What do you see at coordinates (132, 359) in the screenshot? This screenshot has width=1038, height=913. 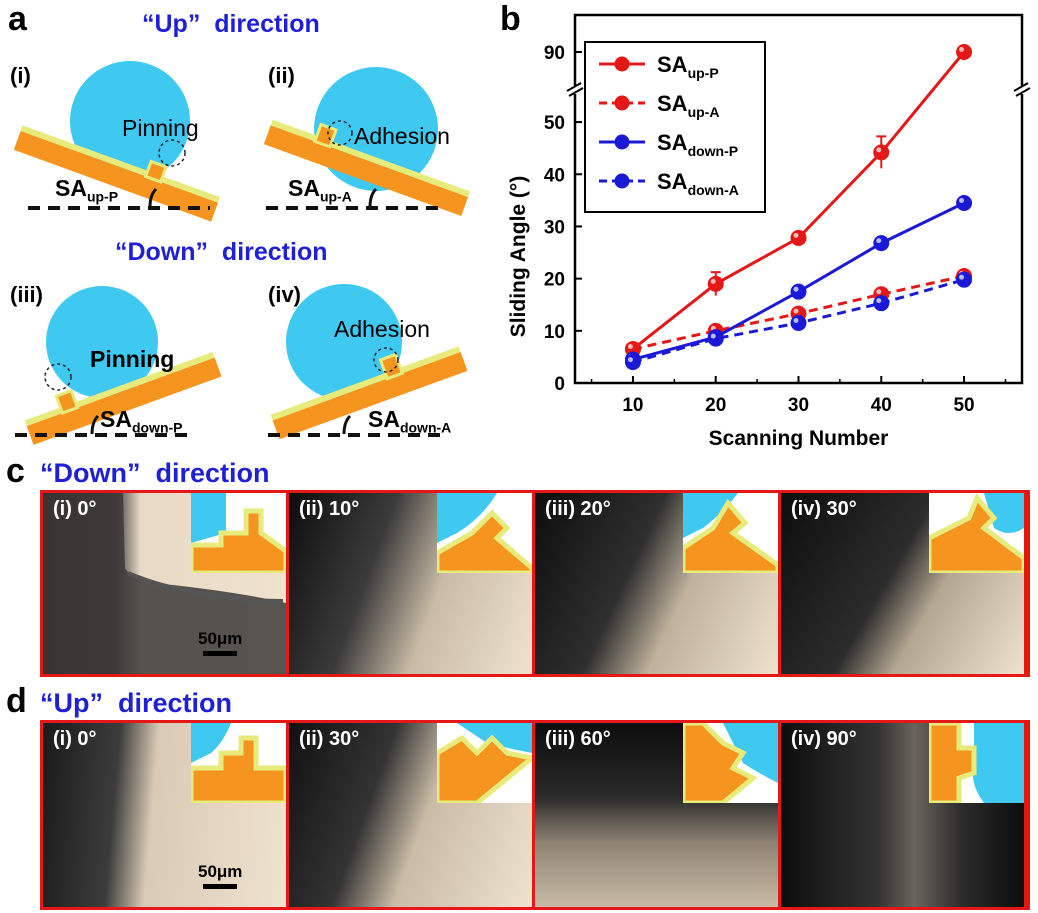 I see `pinning-label: Pinning` at bounding box center [132, 359].